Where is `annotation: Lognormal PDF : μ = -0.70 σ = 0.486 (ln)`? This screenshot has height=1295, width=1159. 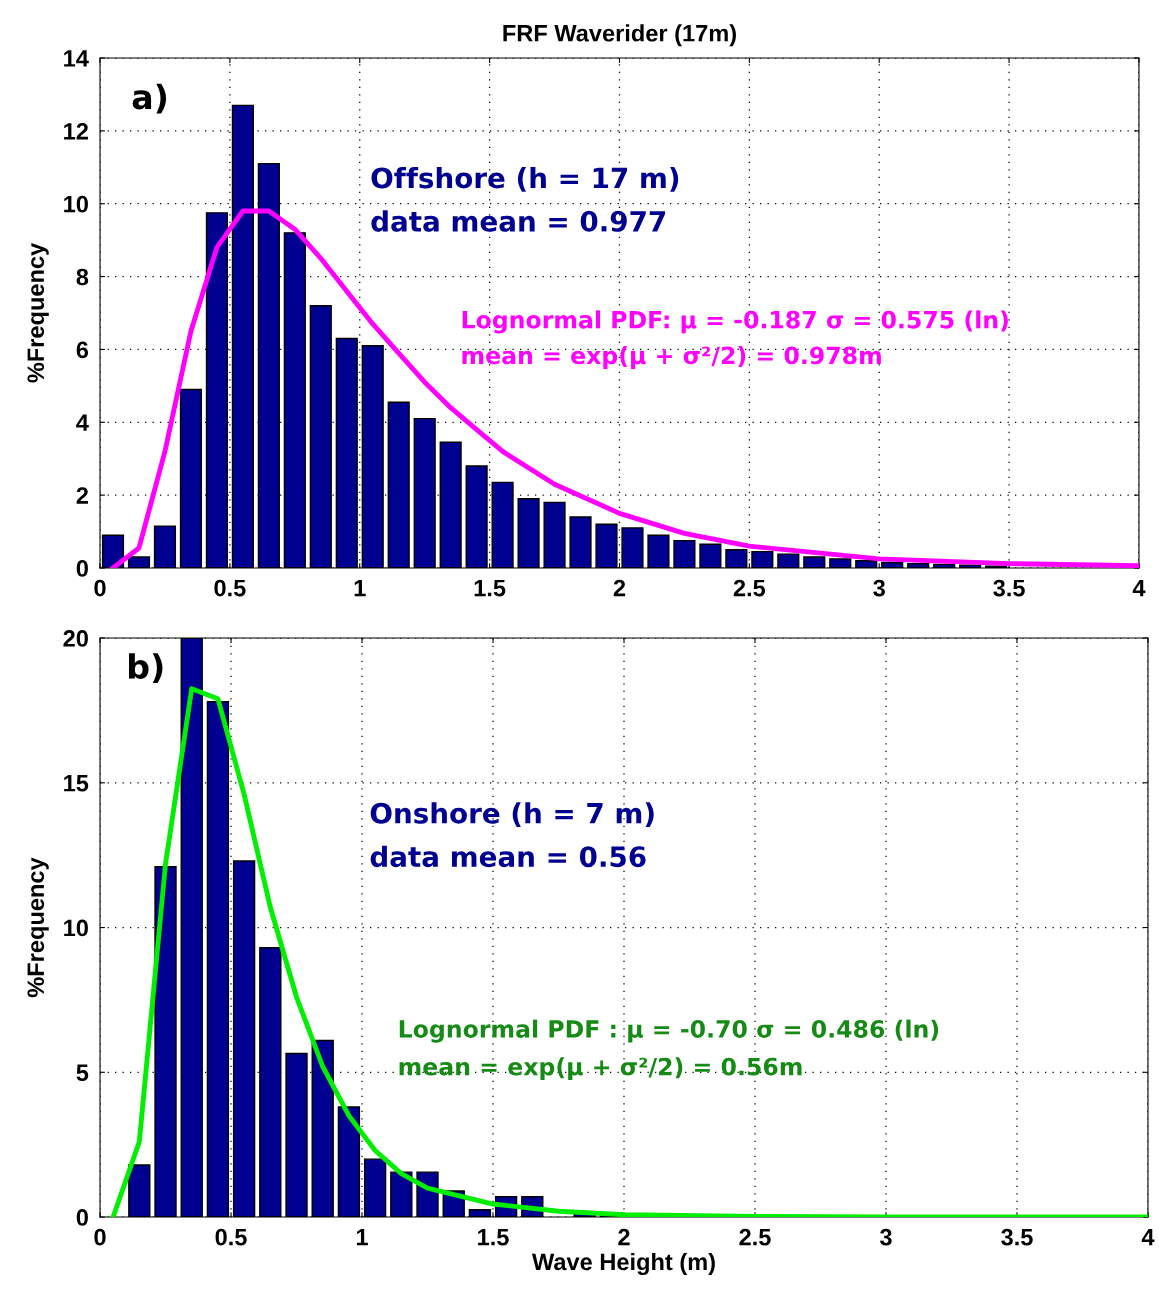
annotation: Lognormal PDF : μ = -0.70 σ = 0.486 (ln) is located at coordinates (669, 1031).